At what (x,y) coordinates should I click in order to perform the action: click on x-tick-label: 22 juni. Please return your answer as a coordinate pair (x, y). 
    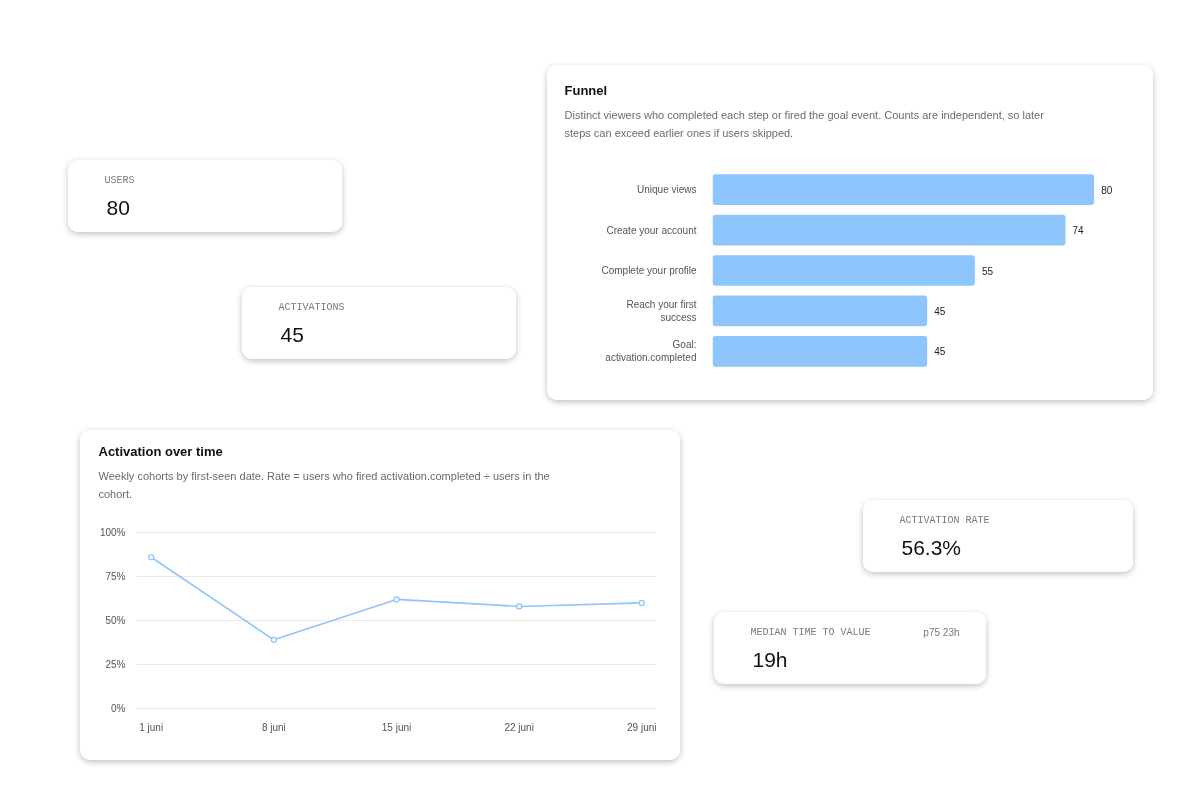
    Looking at the image, I should click on (519, 727).